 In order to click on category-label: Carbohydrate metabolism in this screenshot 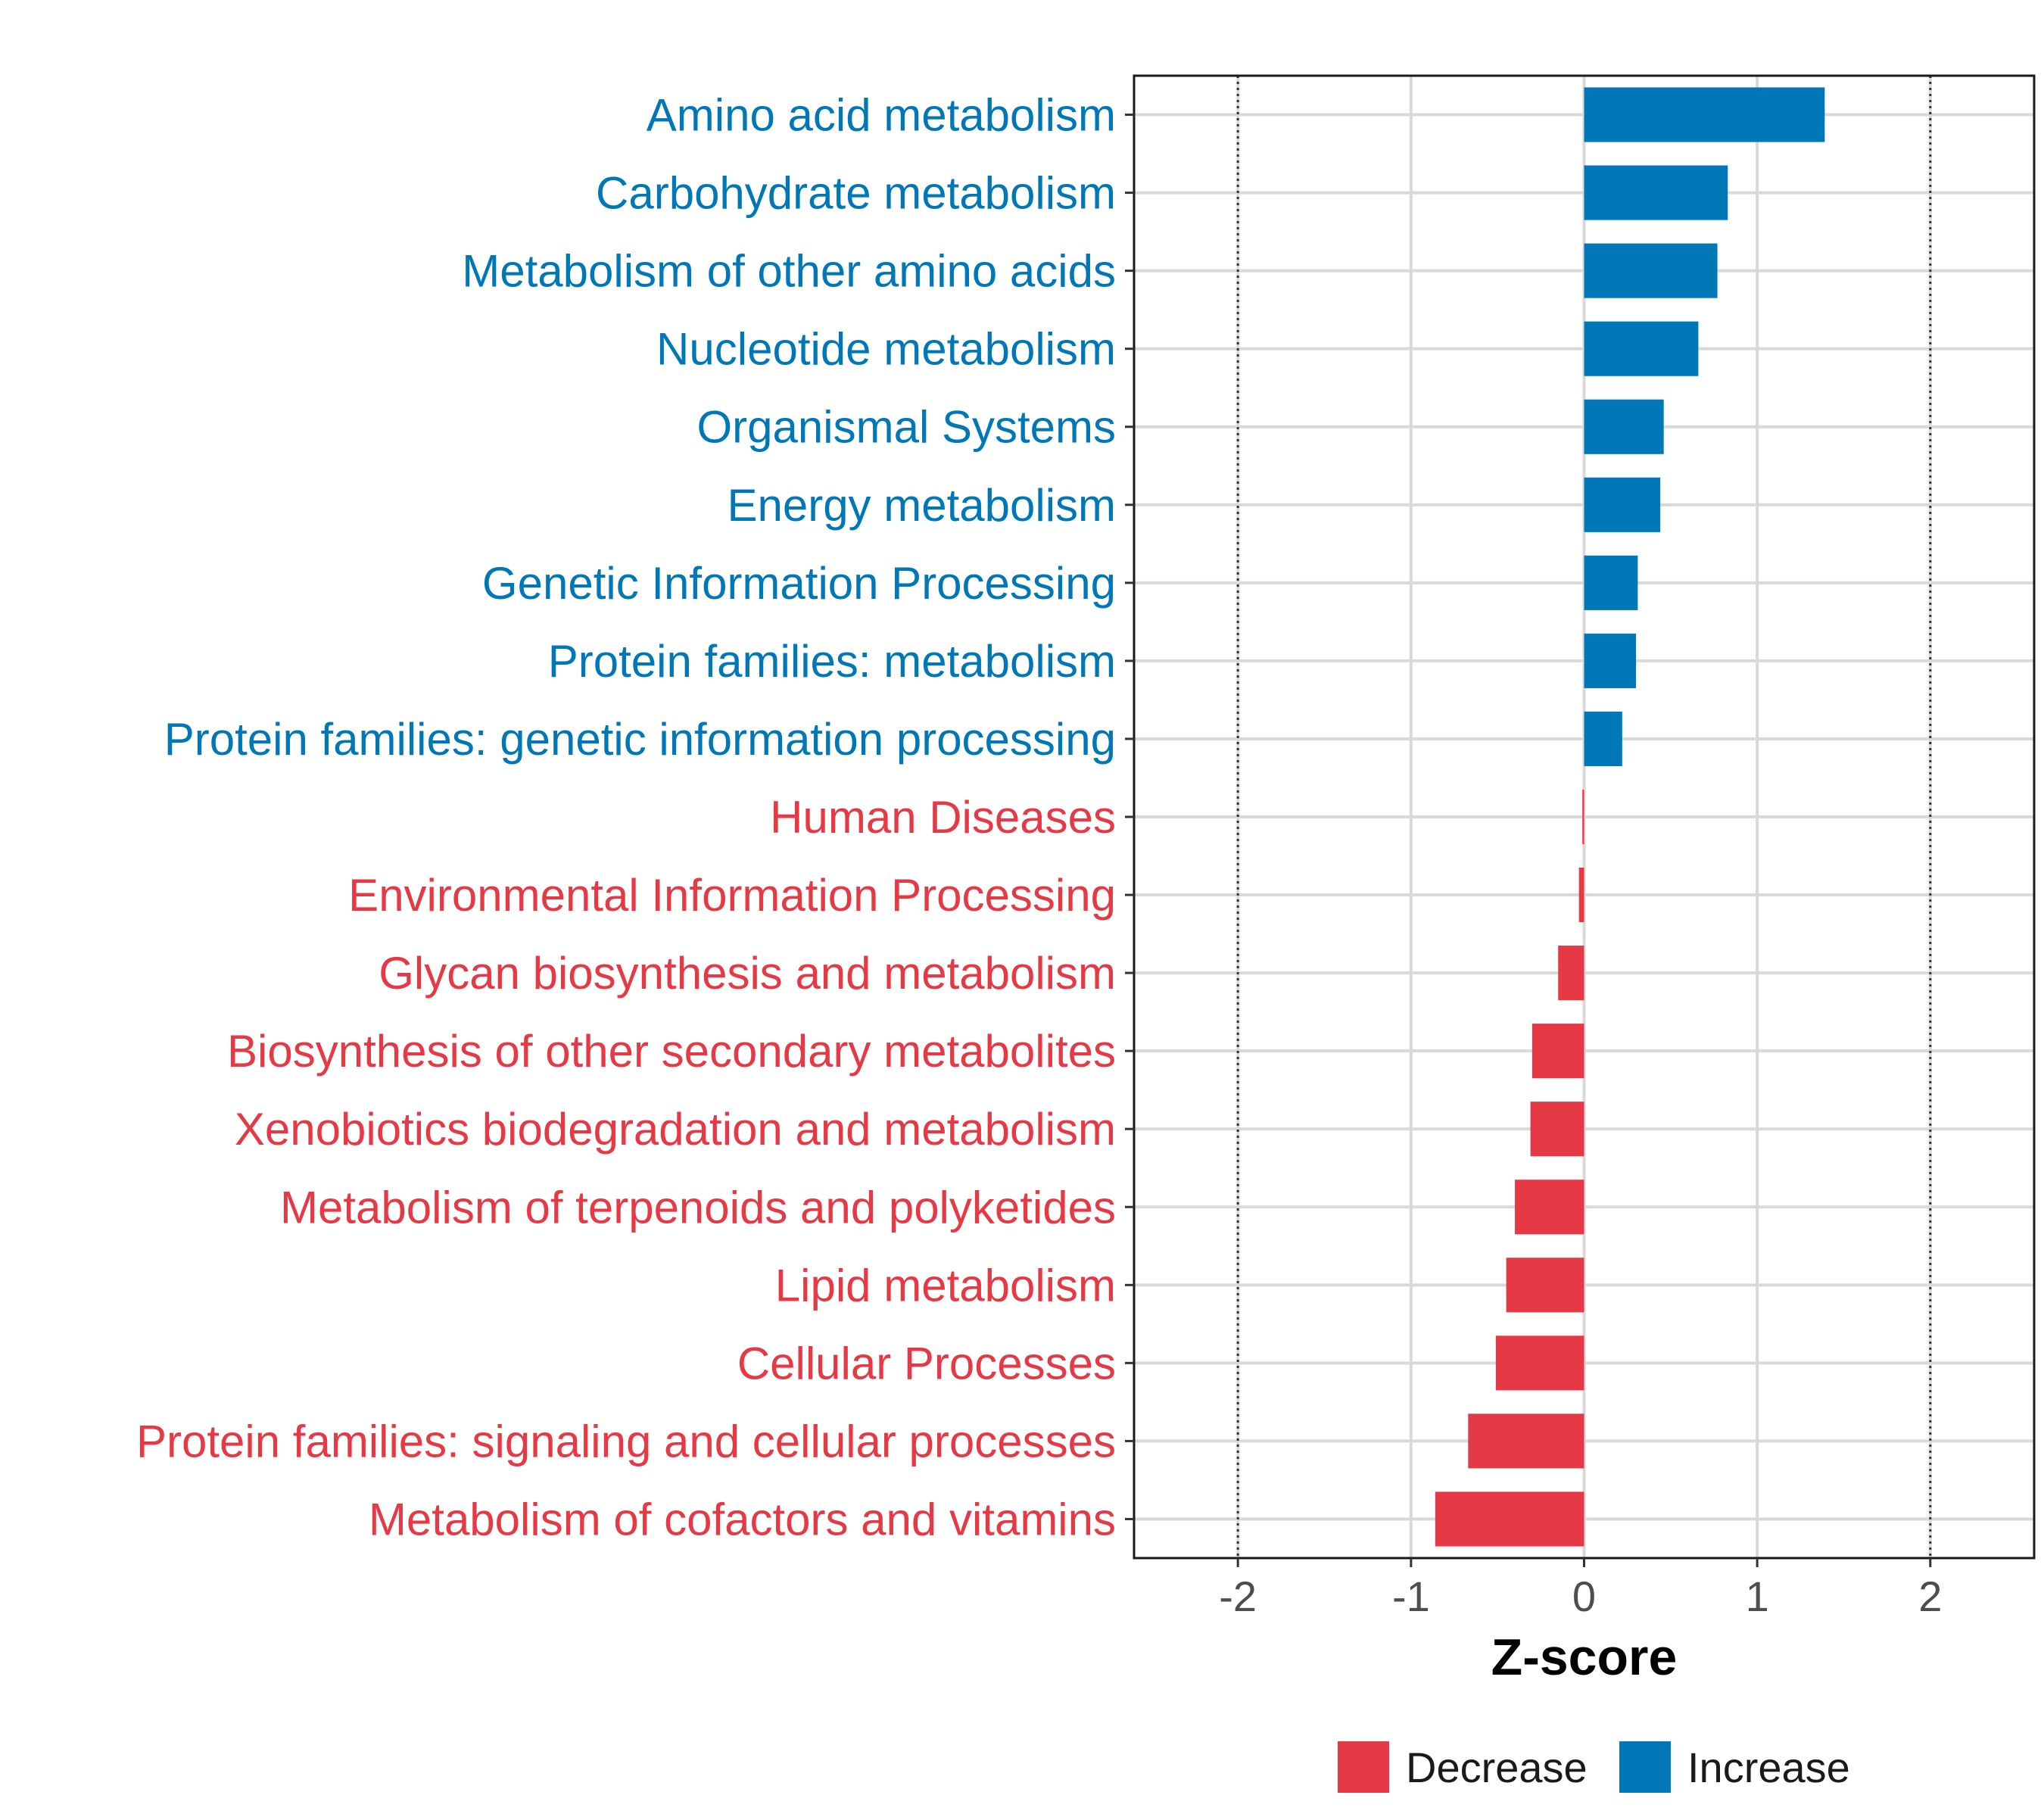, I will do `click(856, 193)`.